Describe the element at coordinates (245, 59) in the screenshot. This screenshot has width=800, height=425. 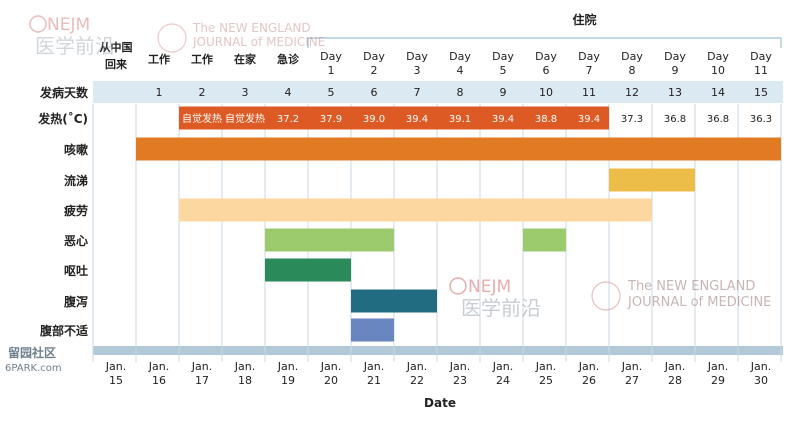
I see `day-header-line: 在家` at that location.